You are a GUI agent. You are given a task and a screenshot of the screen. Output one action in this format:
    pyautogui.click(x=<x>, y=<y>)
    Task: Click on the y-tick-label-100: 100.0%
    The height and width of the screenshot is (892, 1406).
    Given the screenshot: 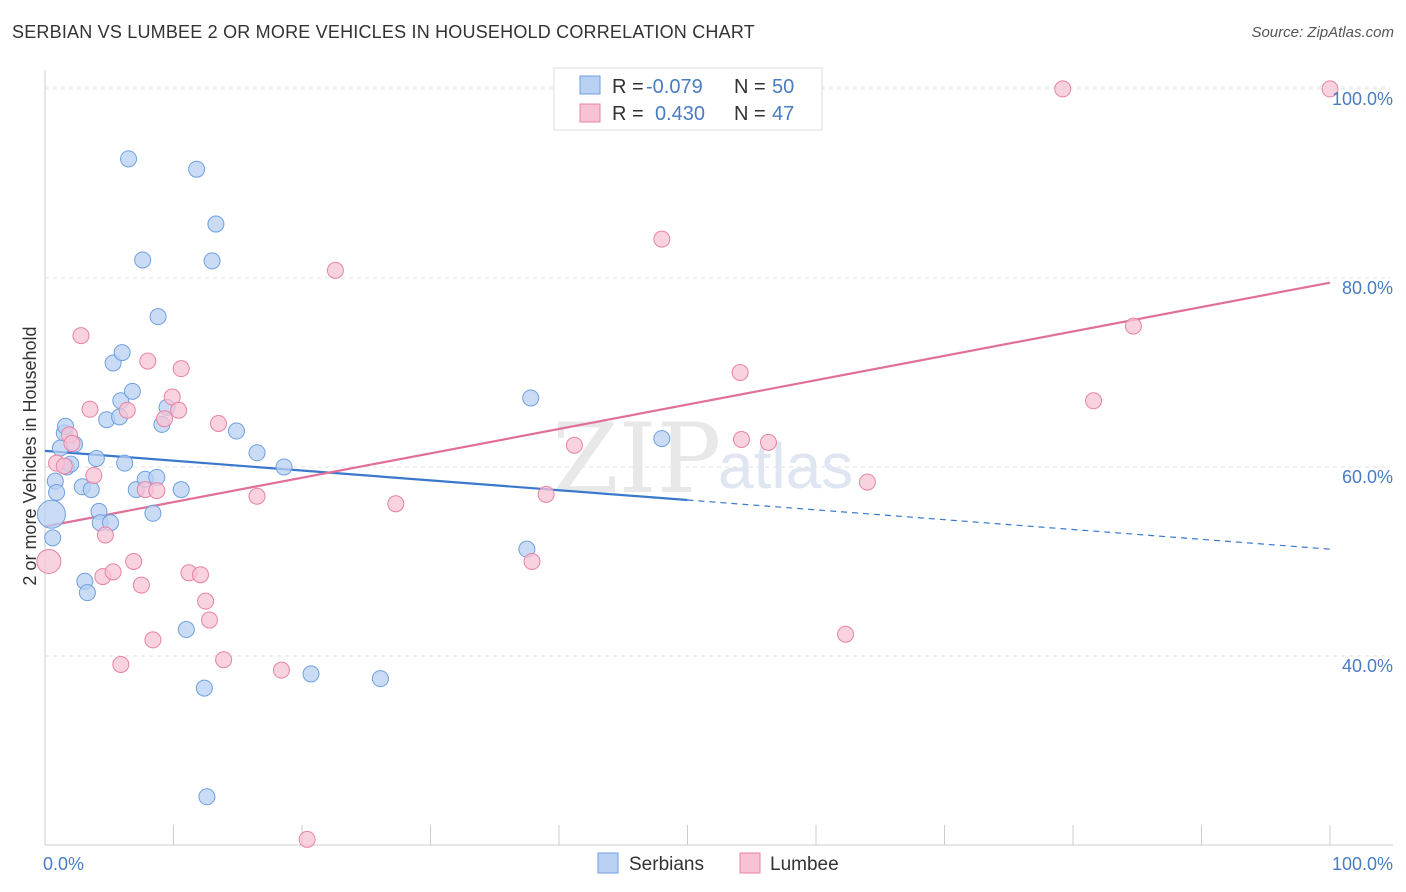 What is the action you would take?
    pyautogui.click(x=1362, y=99)
    